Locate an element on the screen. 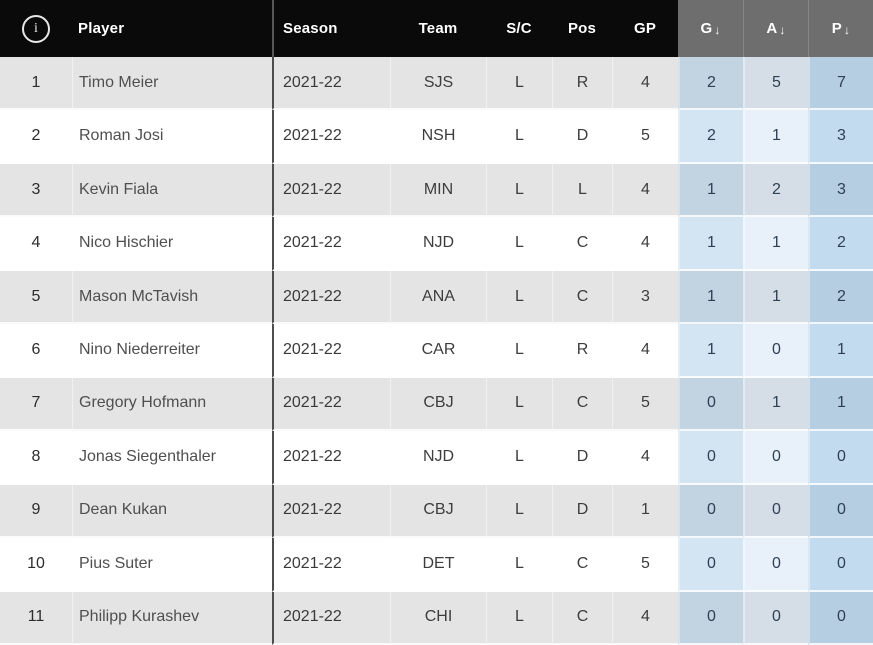  player-name: Gregory Hofmann is located at coordinates (172, 404).